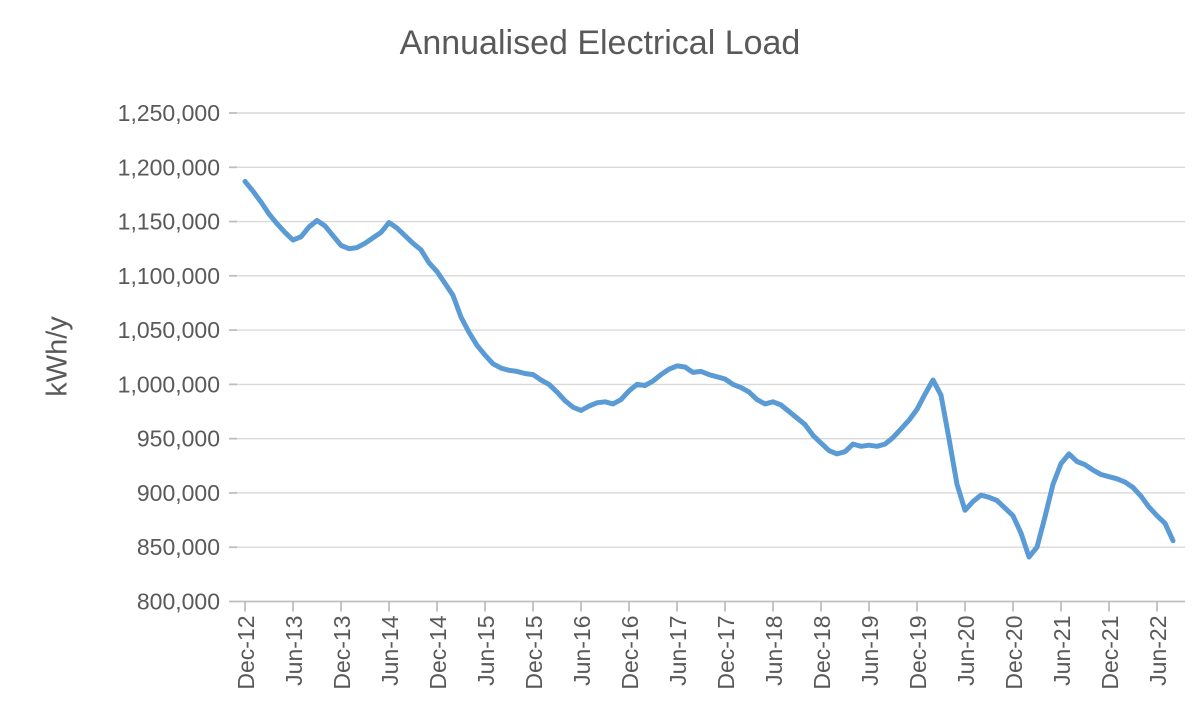 The width and height of the screenshot is (1200, 717). I want to click on y-tick-label: 1,250,000, so click(169, 113).